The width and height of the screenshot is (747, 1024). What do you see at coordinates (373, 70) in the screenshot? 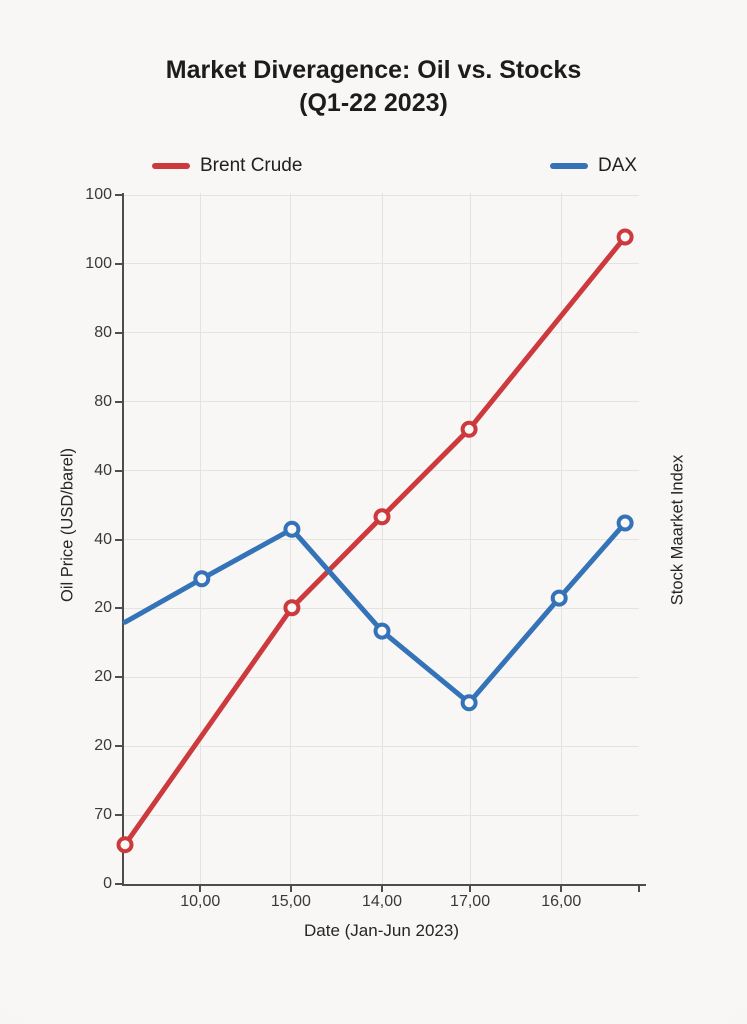
I see `chart-title-line1: Market Diveragence: Oil vs. Stocks` at bounding box center [373, 70].